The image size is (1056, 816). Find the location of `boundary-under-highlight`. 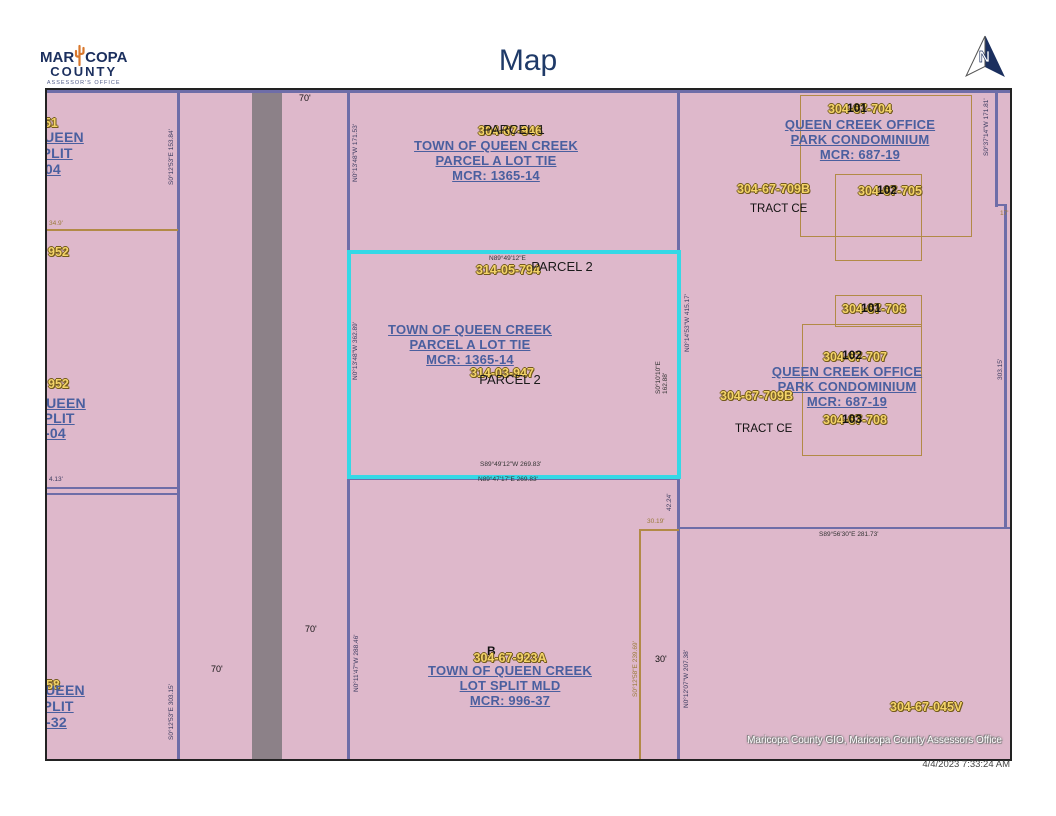

boundary-under-highlight is located at coordinates (514, 479).